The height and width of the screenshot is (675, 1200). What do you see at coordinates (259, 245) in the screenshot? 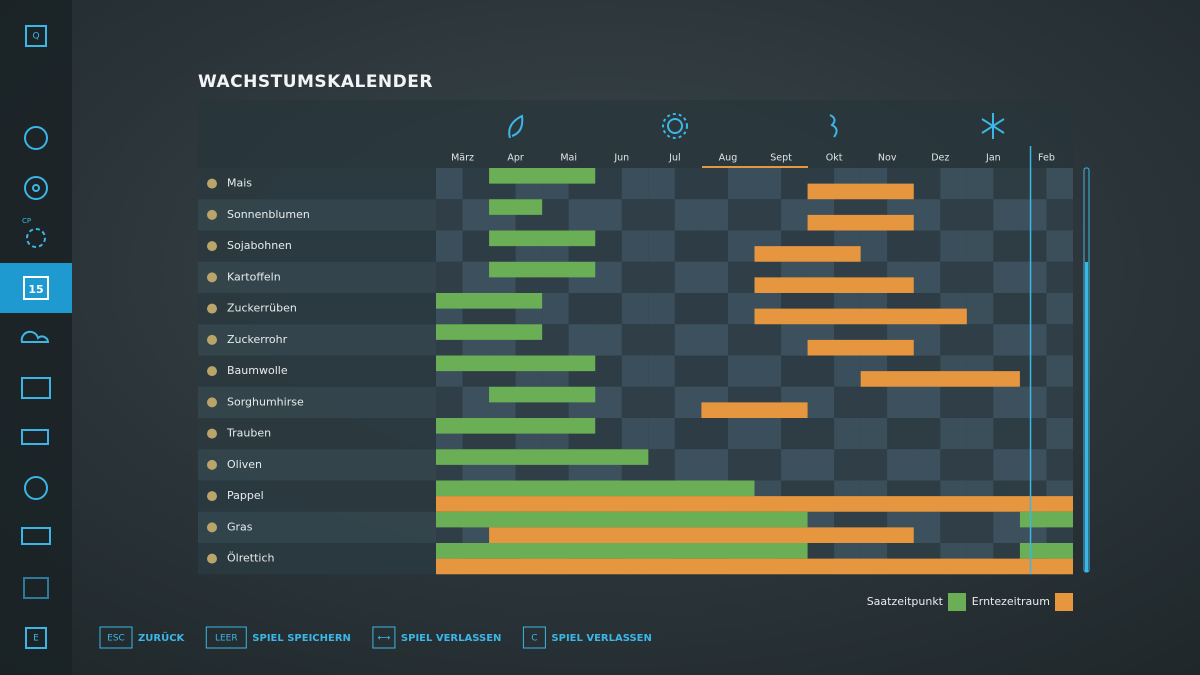
I see `crop-name: Sojabohnen` at bounding box center [259, 245].